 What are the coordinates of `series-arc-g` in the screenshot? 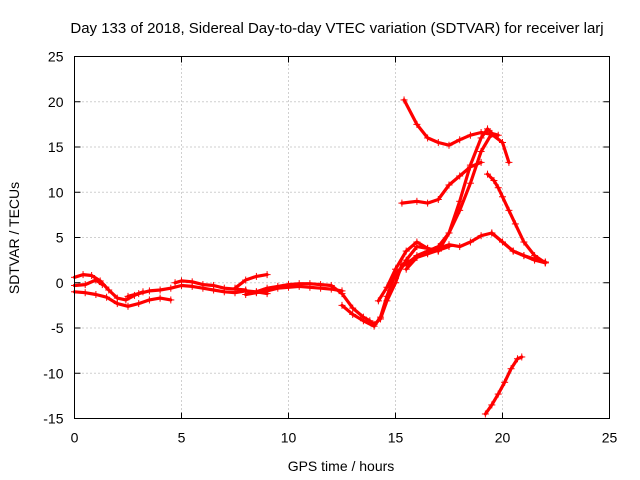 It's located at (294, 290).